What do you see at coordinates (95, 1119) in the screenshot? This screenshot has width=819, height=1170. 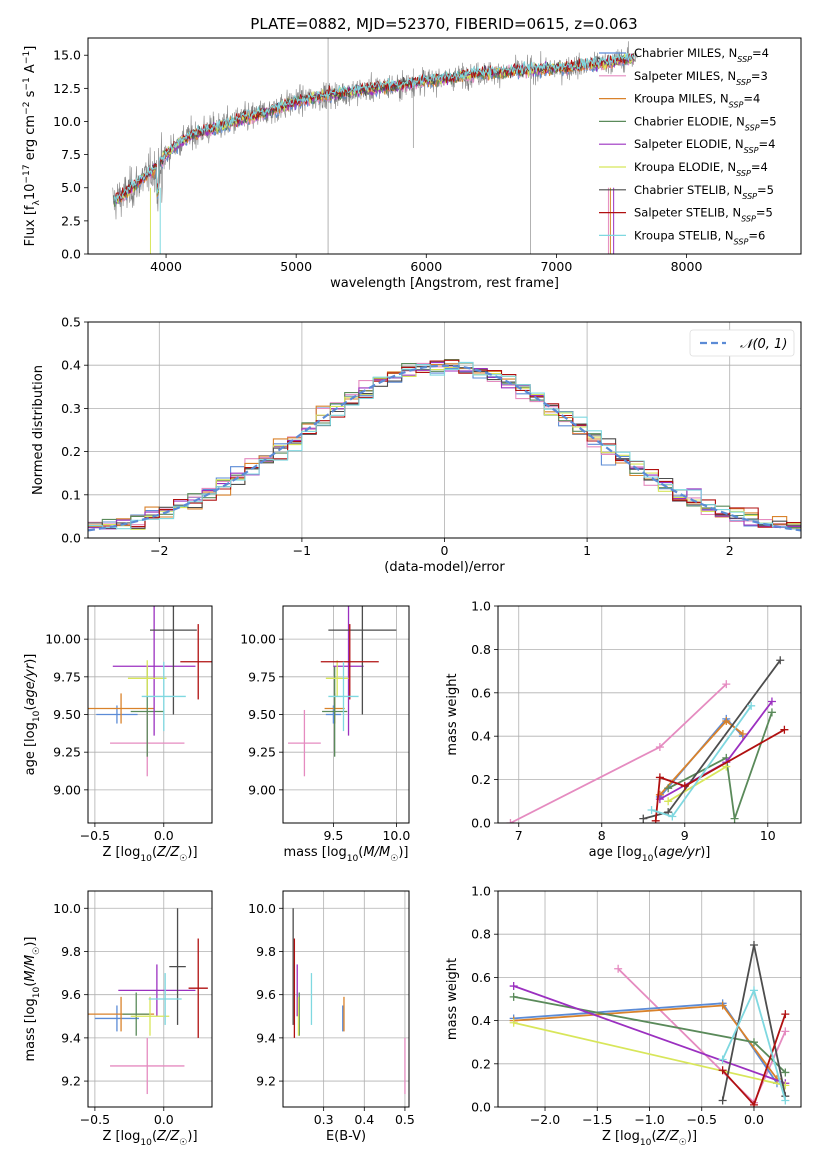 I see `x-tick-label: −0.5` at bounding box center [95, 1119].